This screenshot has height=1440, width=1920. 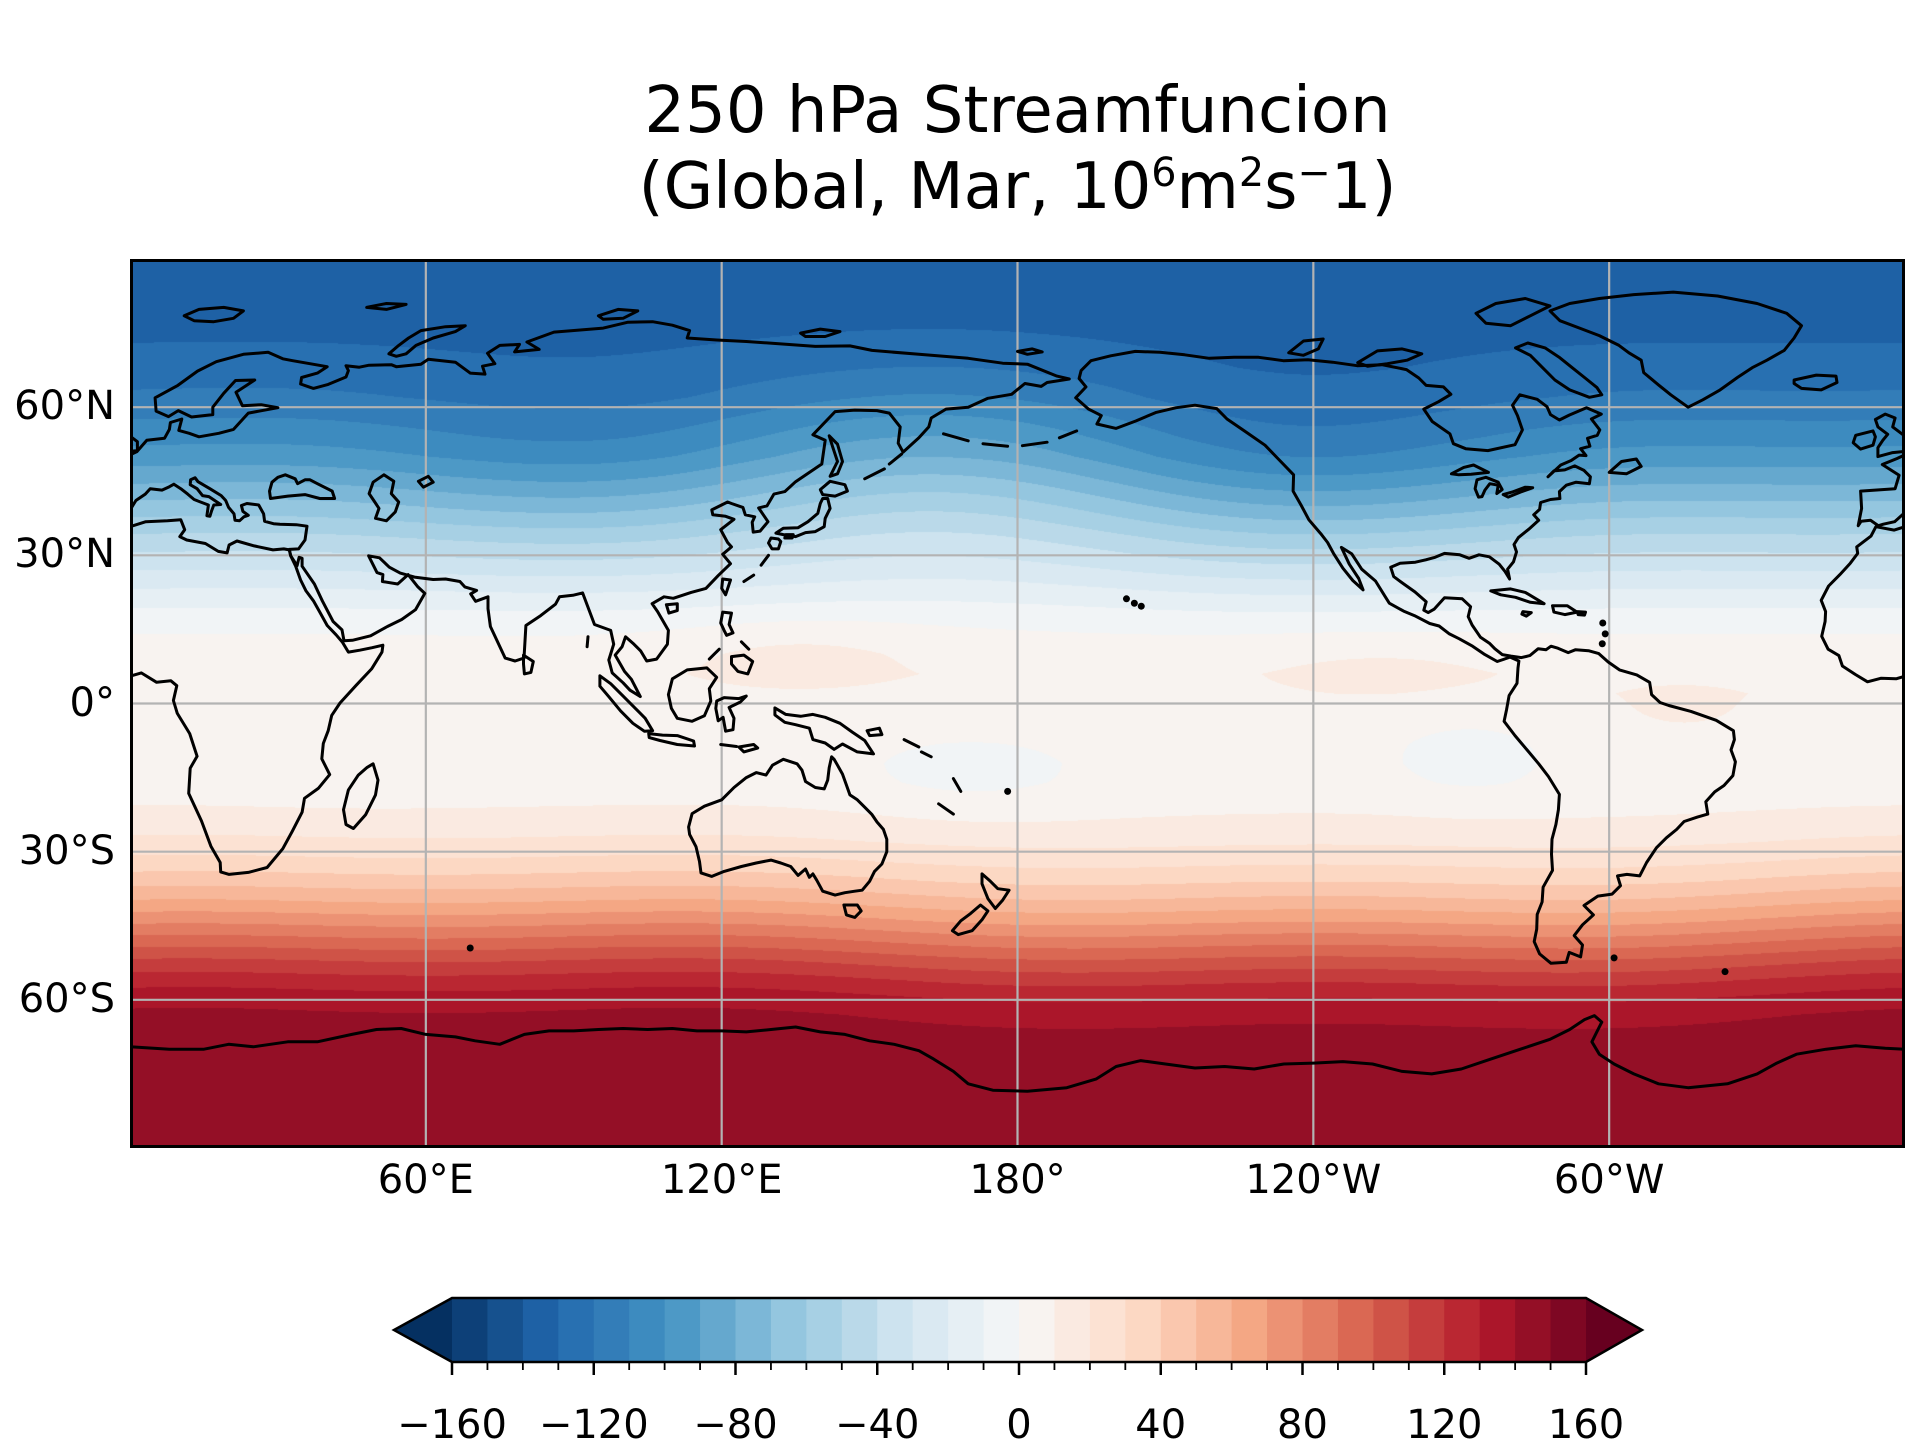 I want to click on coastline-baffin, so click(x=1559, y=370).